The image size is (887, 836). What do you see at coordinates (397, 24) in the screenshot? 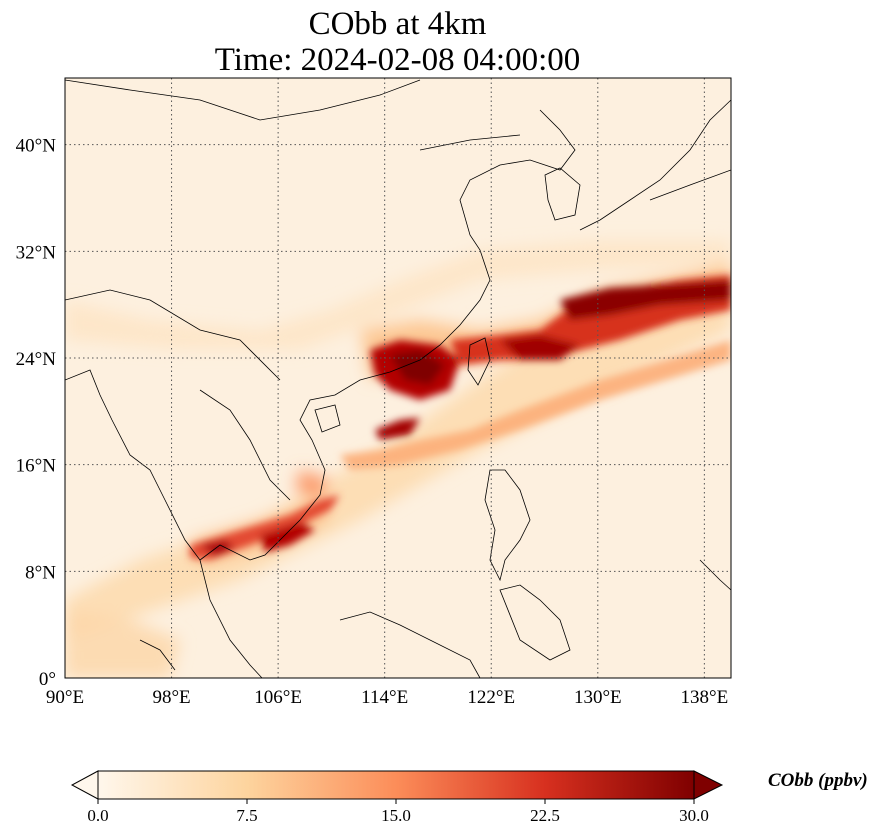
I see `map-title: CObb at 4km` at bounding box center [397, 24].